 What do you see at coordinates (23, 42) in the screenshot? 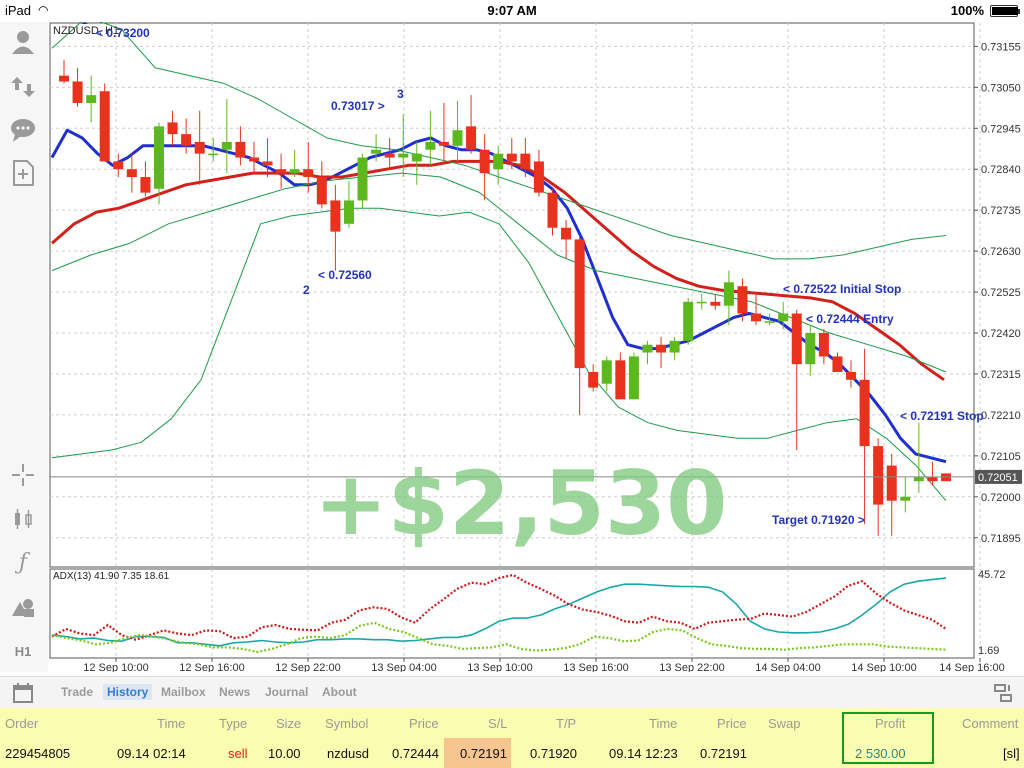
I see `account-icon` at bounding box center [23, 42].